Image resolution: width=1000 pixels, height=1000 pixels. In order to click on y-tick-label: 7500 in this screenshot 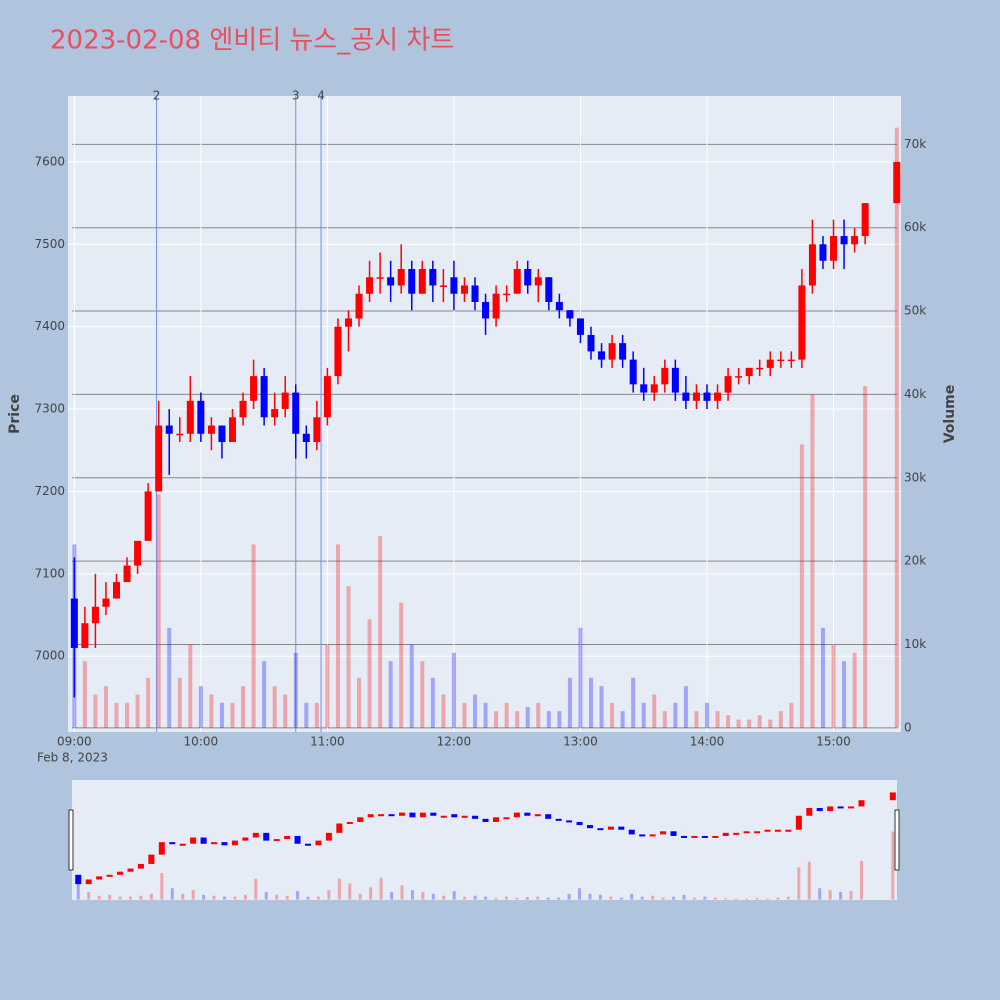, I will do `click(49, 244)`.